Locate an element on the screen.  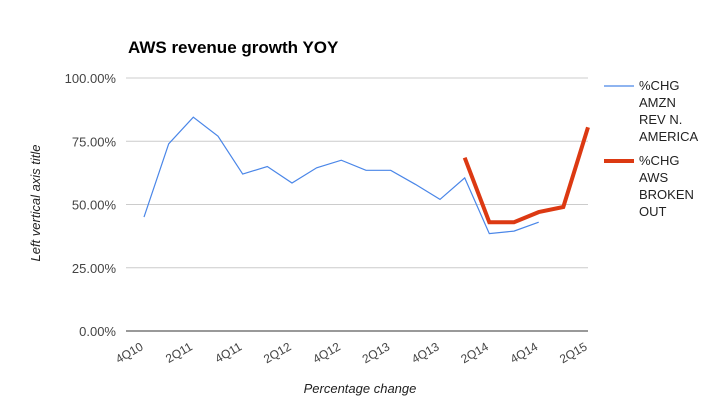
x-tick-label: 2Q15 is located at coordinates (573, 352).